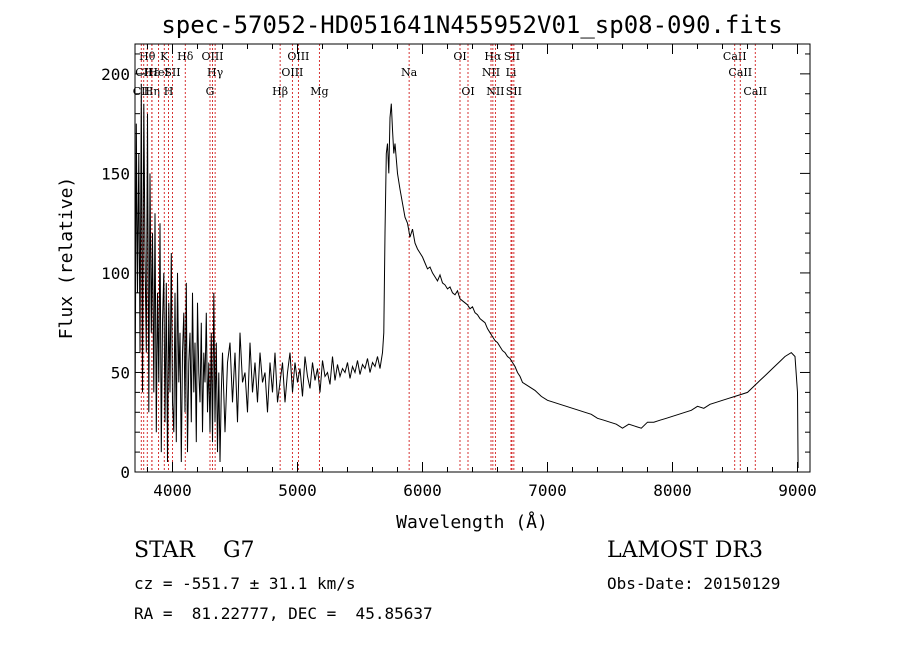  What do you see at coordinates (169, 91) in the screenshot?
I see `spectral-line-label: H` at bounding box center [169, 91].